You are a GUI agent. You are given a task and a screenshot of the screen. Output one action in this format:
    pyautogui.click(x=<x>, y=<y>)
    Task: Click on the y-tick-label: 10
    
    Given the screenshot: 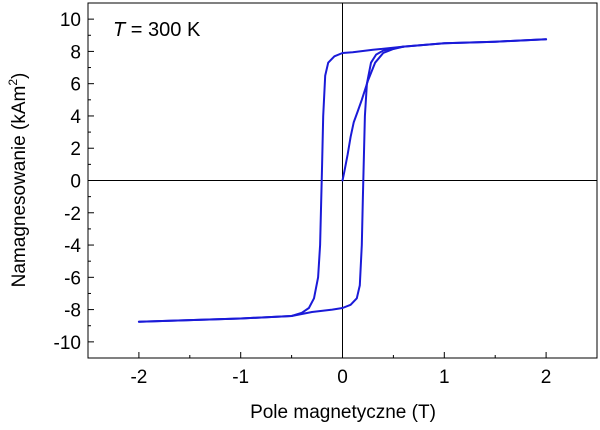 What is the action you would take?
    pyautogui.click(x=70, y=20)
    